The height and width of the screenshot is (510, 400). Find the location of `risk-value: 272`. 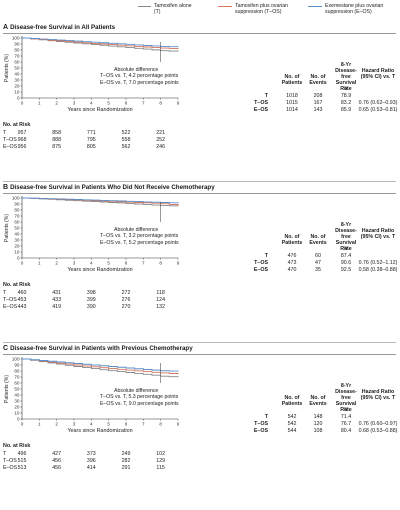

risk-value: 272 is located at coordinates (126, 293).